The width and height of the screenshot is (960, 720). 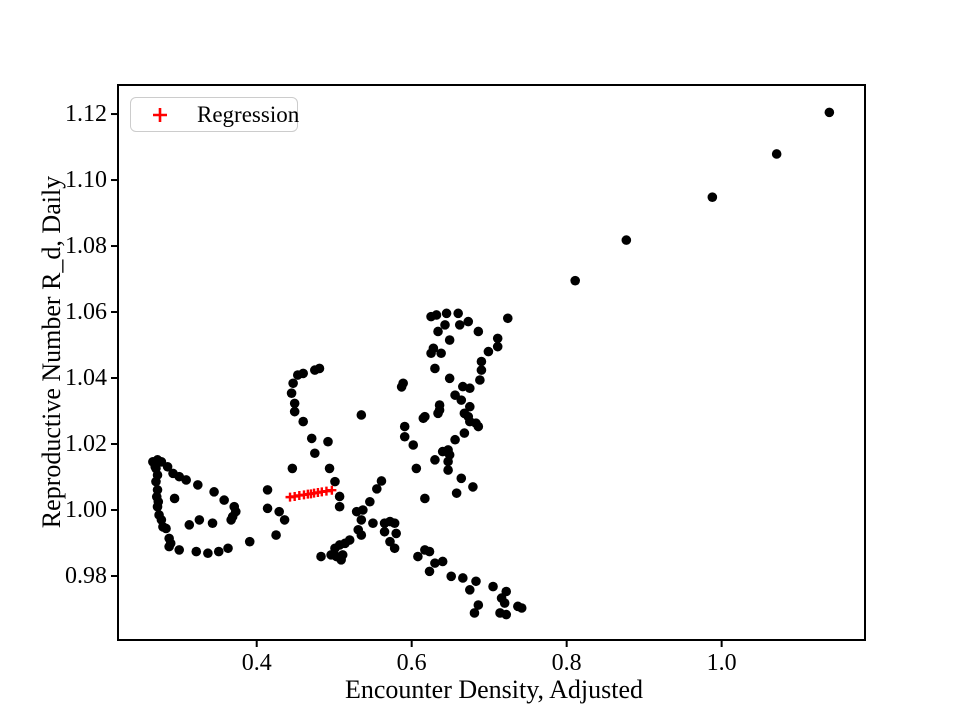 I want to click on y-tick-label-1.02: 1.02, so click(x=86, y=444).